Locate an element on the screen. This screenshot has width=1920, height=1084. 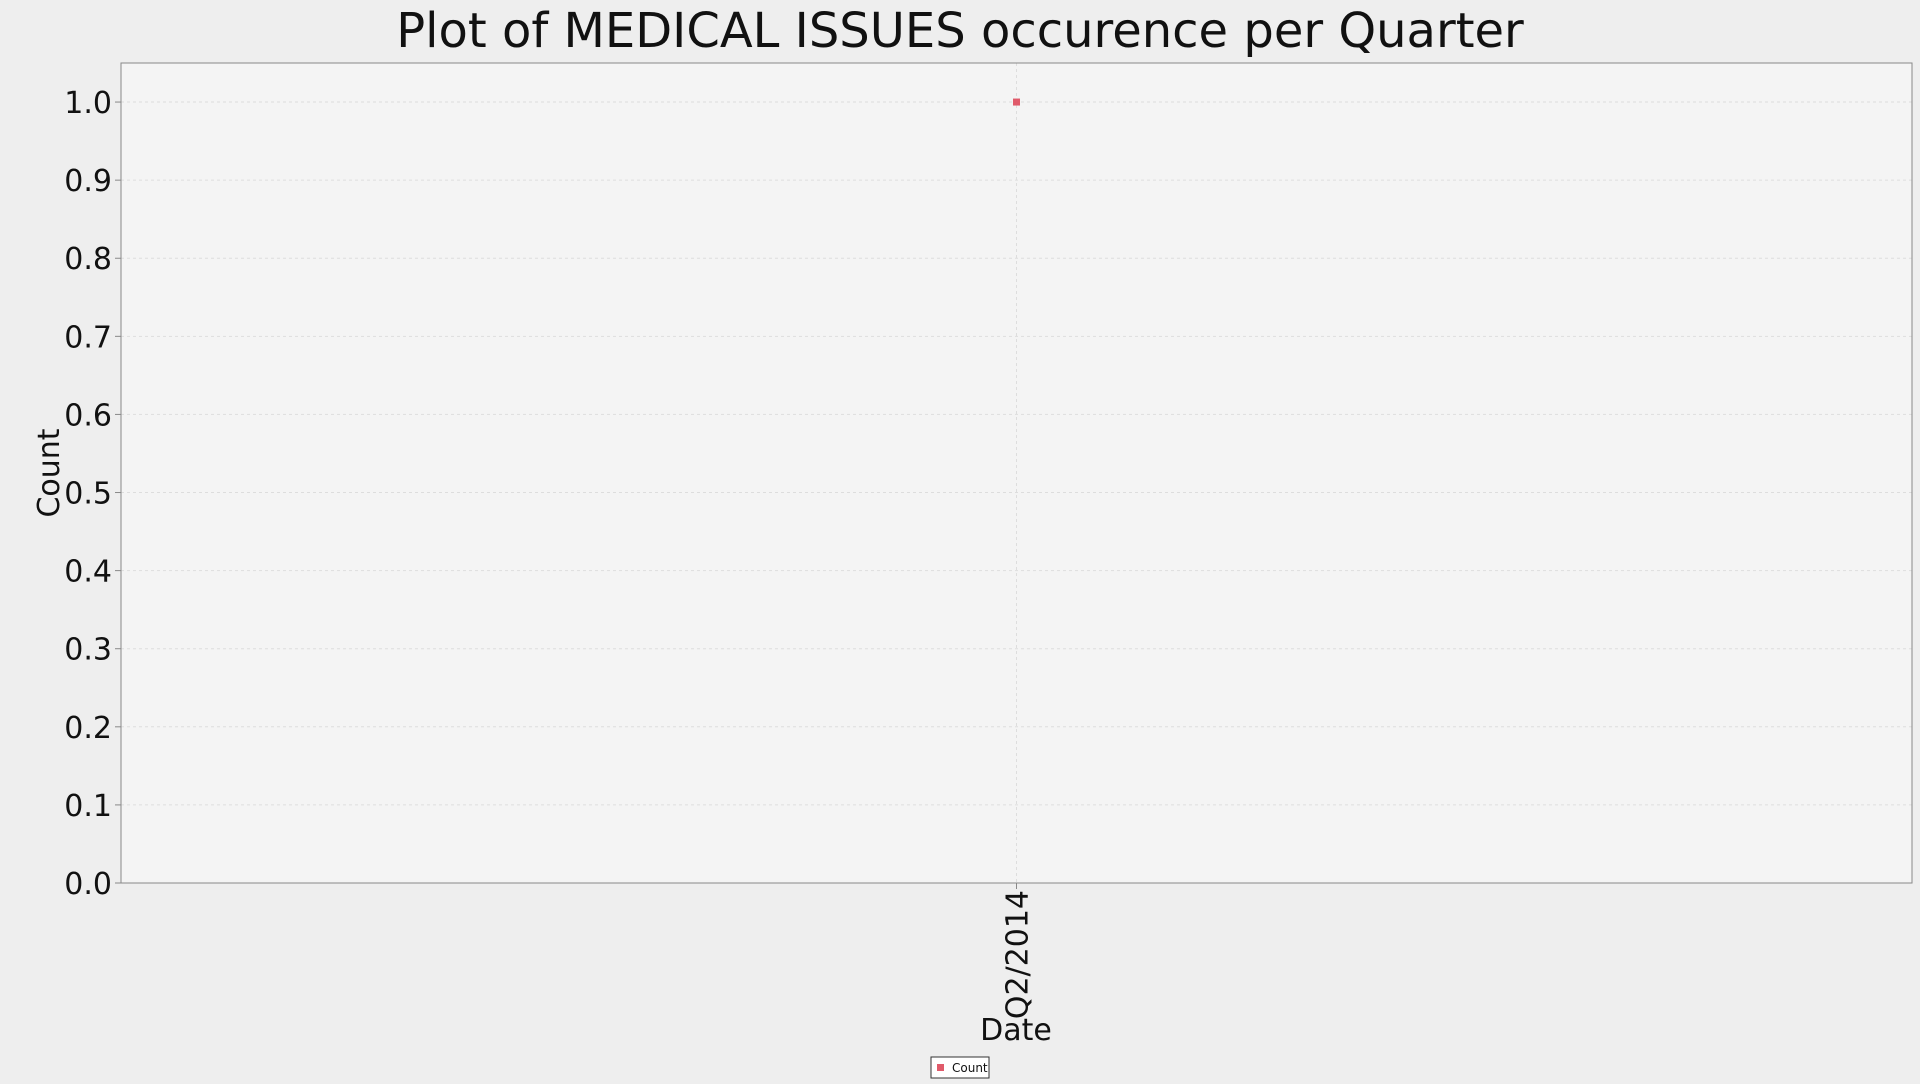
legend-label: Count is located at coordinates (970, 1068).